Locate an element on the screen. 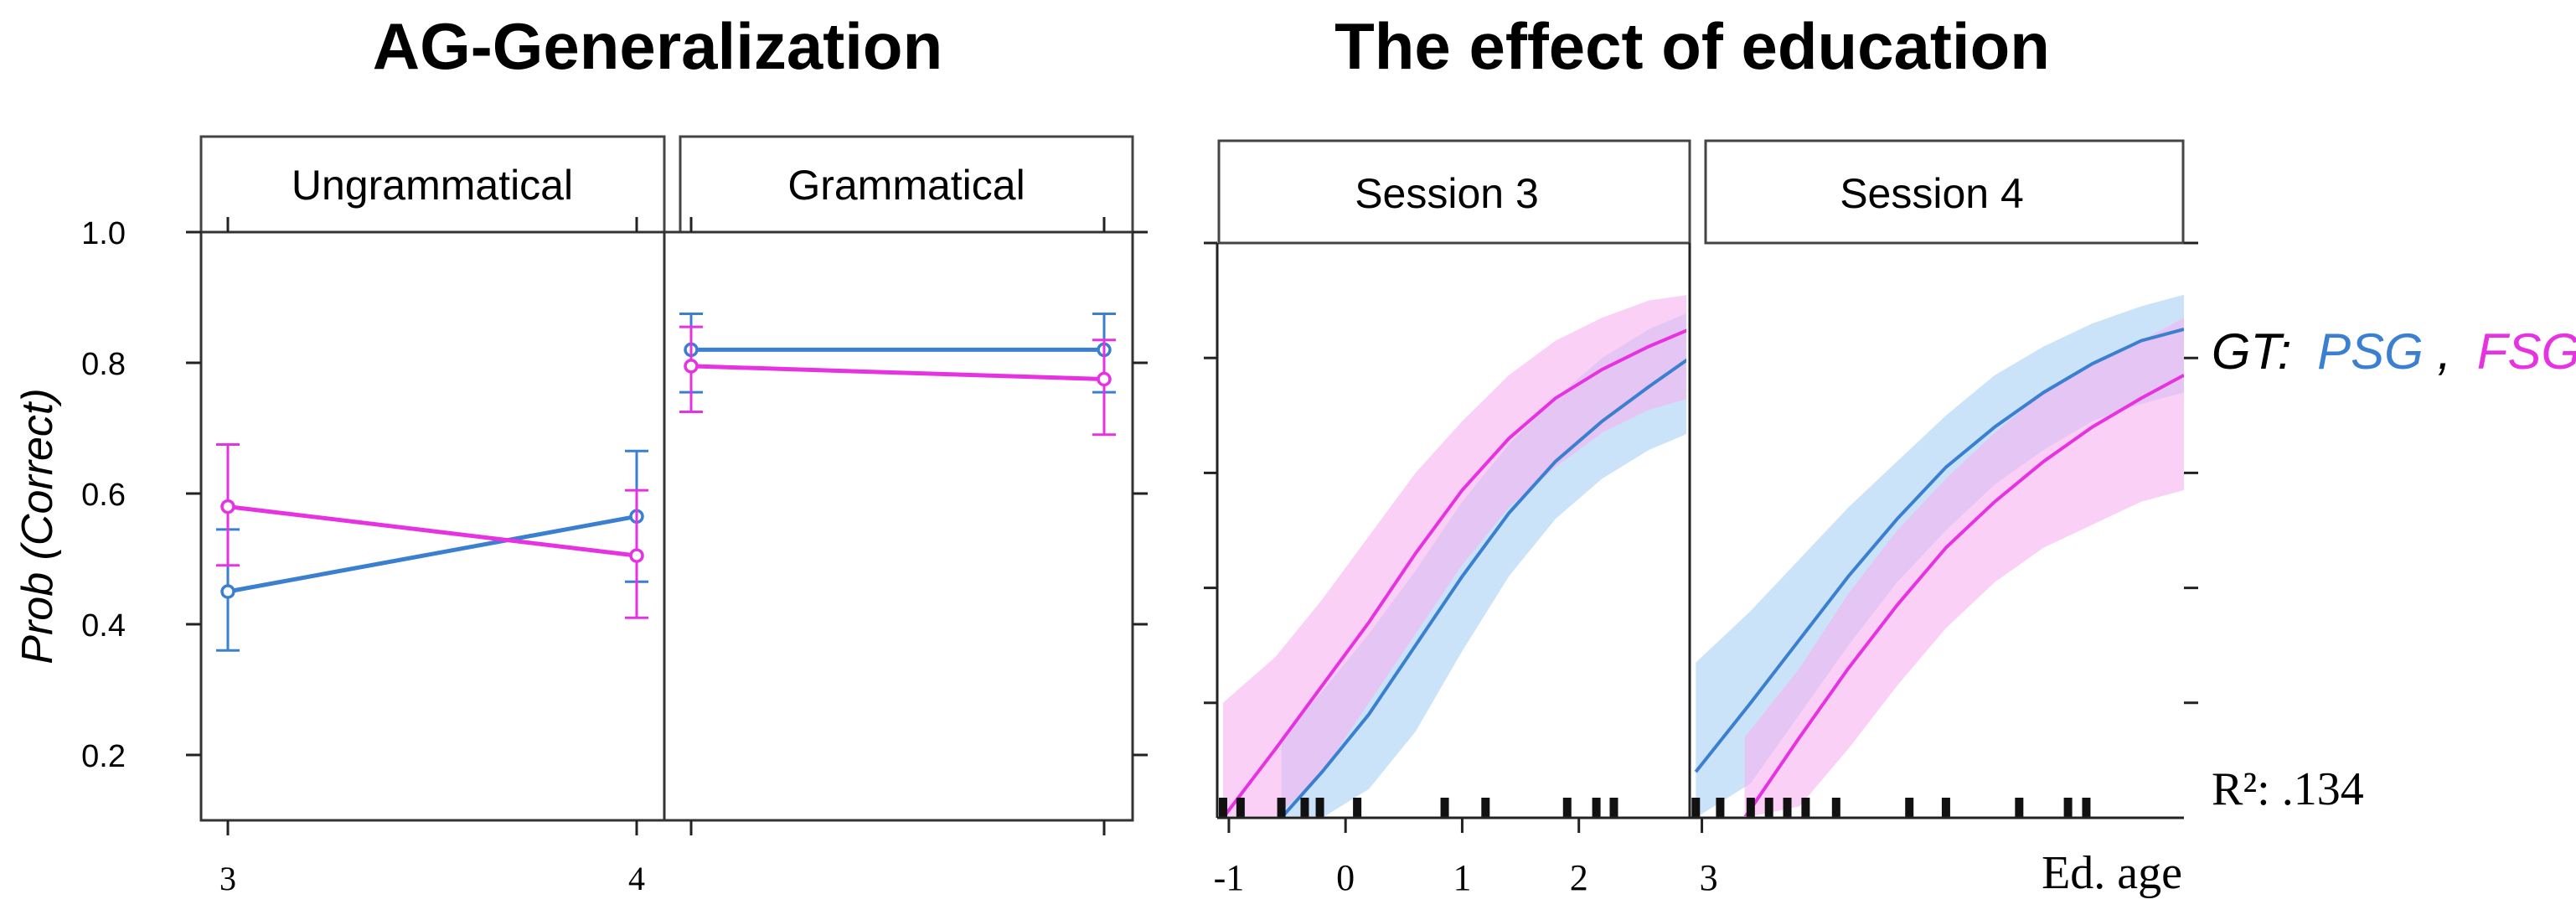 The height and width of the screenshot is (915, 2576). session-3-series-layer is located at coordinates (1453, 555).